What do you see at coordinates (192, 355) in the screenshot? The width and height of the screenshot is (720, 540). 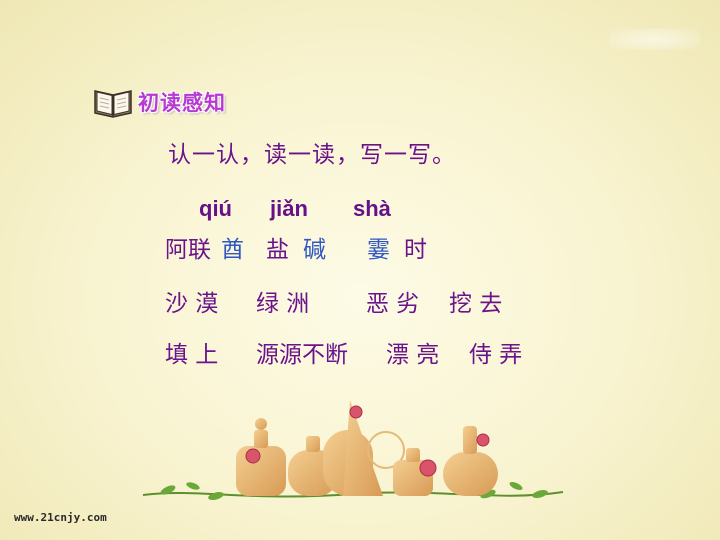 I see `word-tianshang: 填 上` at bounding box center [192, 355].